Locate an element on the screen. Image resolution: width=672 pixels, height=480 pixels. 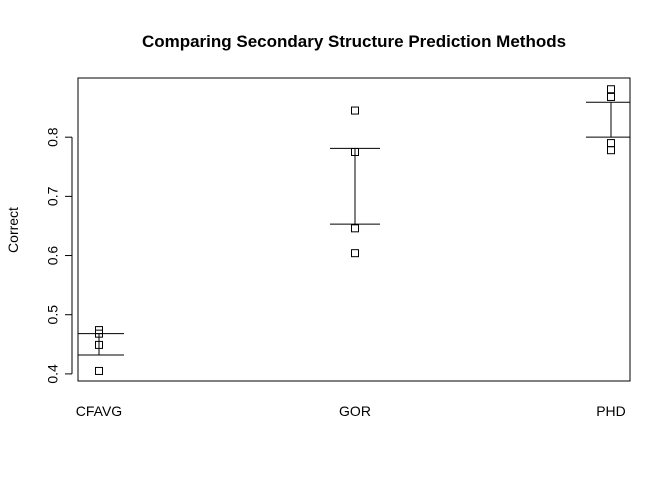
y-axis-label: Correct is located at coordinates (13, 230).